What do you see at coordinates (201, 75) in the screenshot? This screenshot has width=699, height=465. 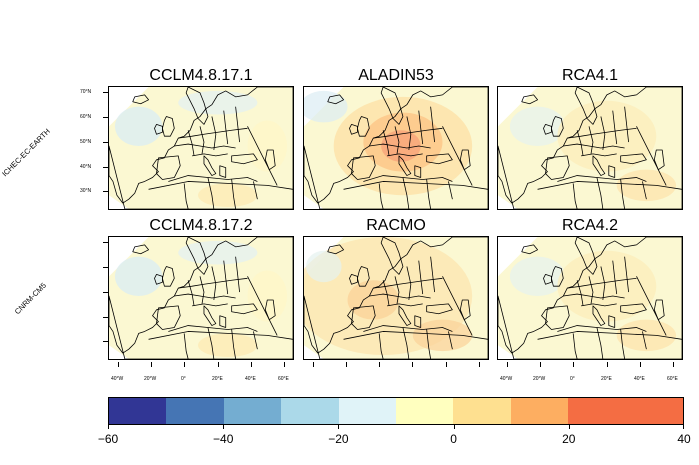 I see `panel-title-1: CCLM4.8.17.1` at bounding box center [201, 75].